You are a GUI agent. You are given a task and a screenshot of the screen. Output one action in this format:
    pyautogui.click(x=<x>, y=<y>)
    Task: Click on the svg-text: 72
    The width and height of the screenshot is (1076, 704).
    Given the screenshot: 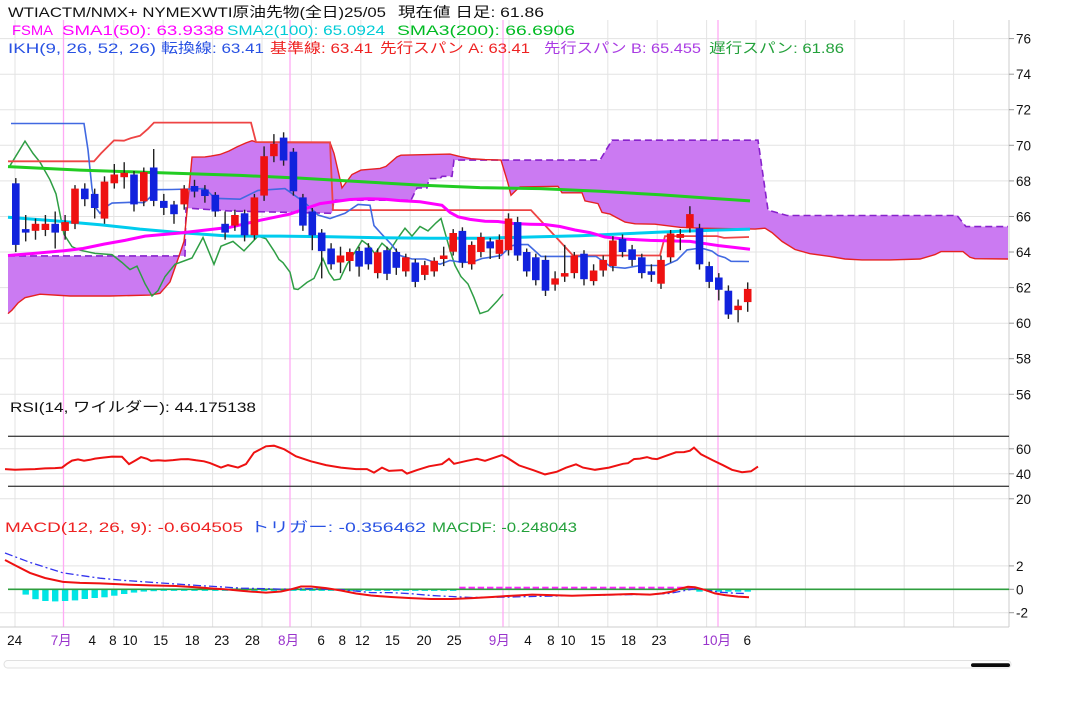 What is the action you would take?
    pyautogui.click(x=1023, y=110)
    